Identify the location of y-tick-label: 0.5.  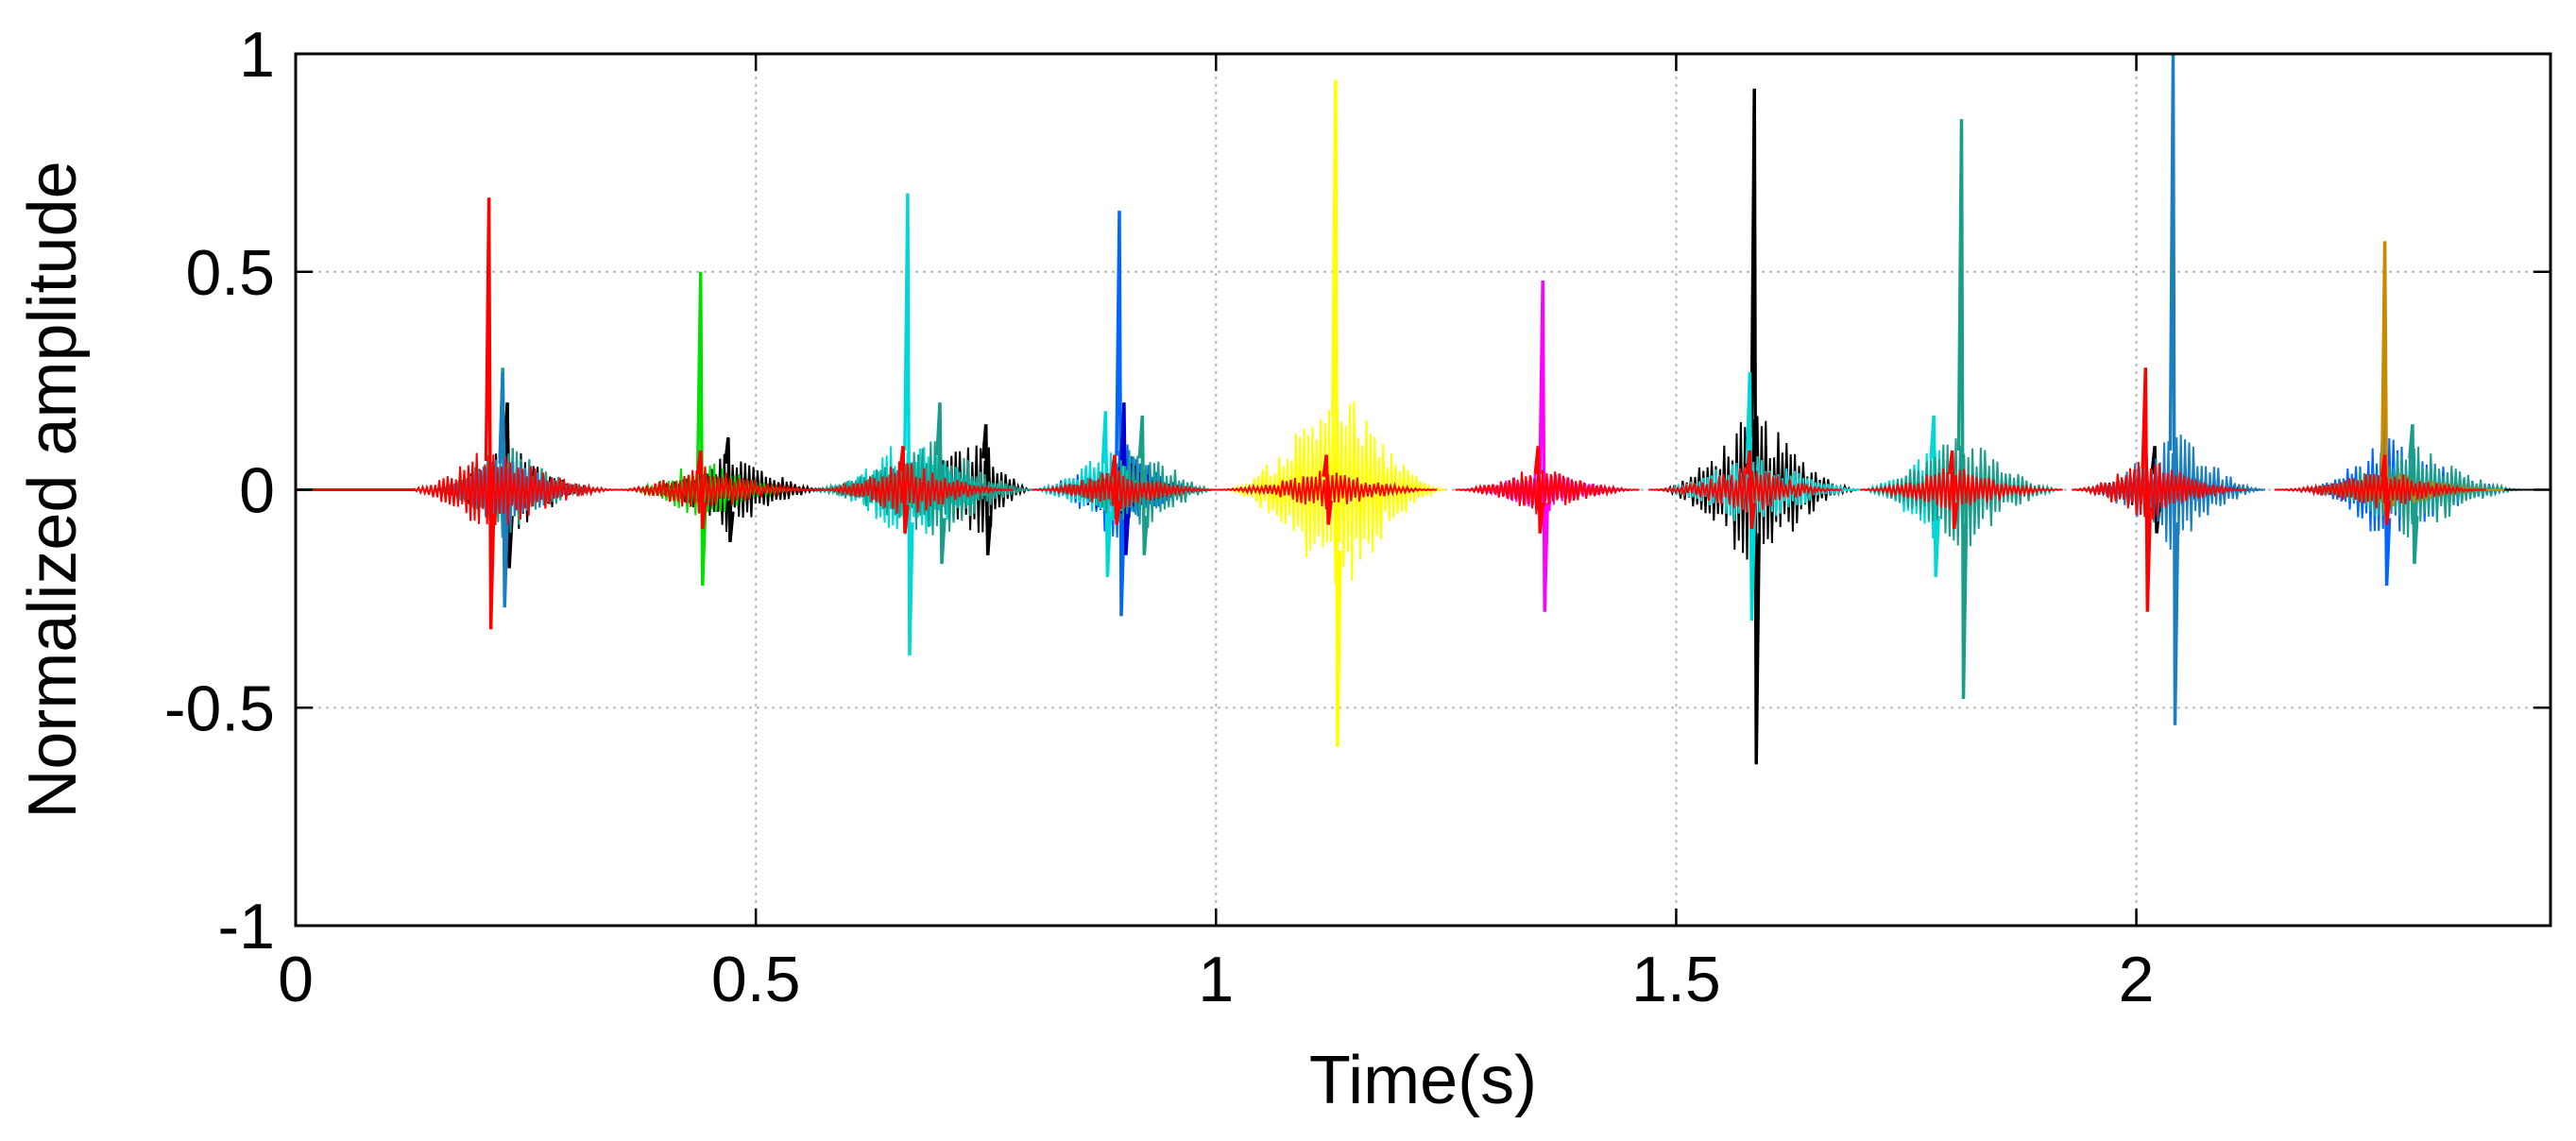
(230, 273).